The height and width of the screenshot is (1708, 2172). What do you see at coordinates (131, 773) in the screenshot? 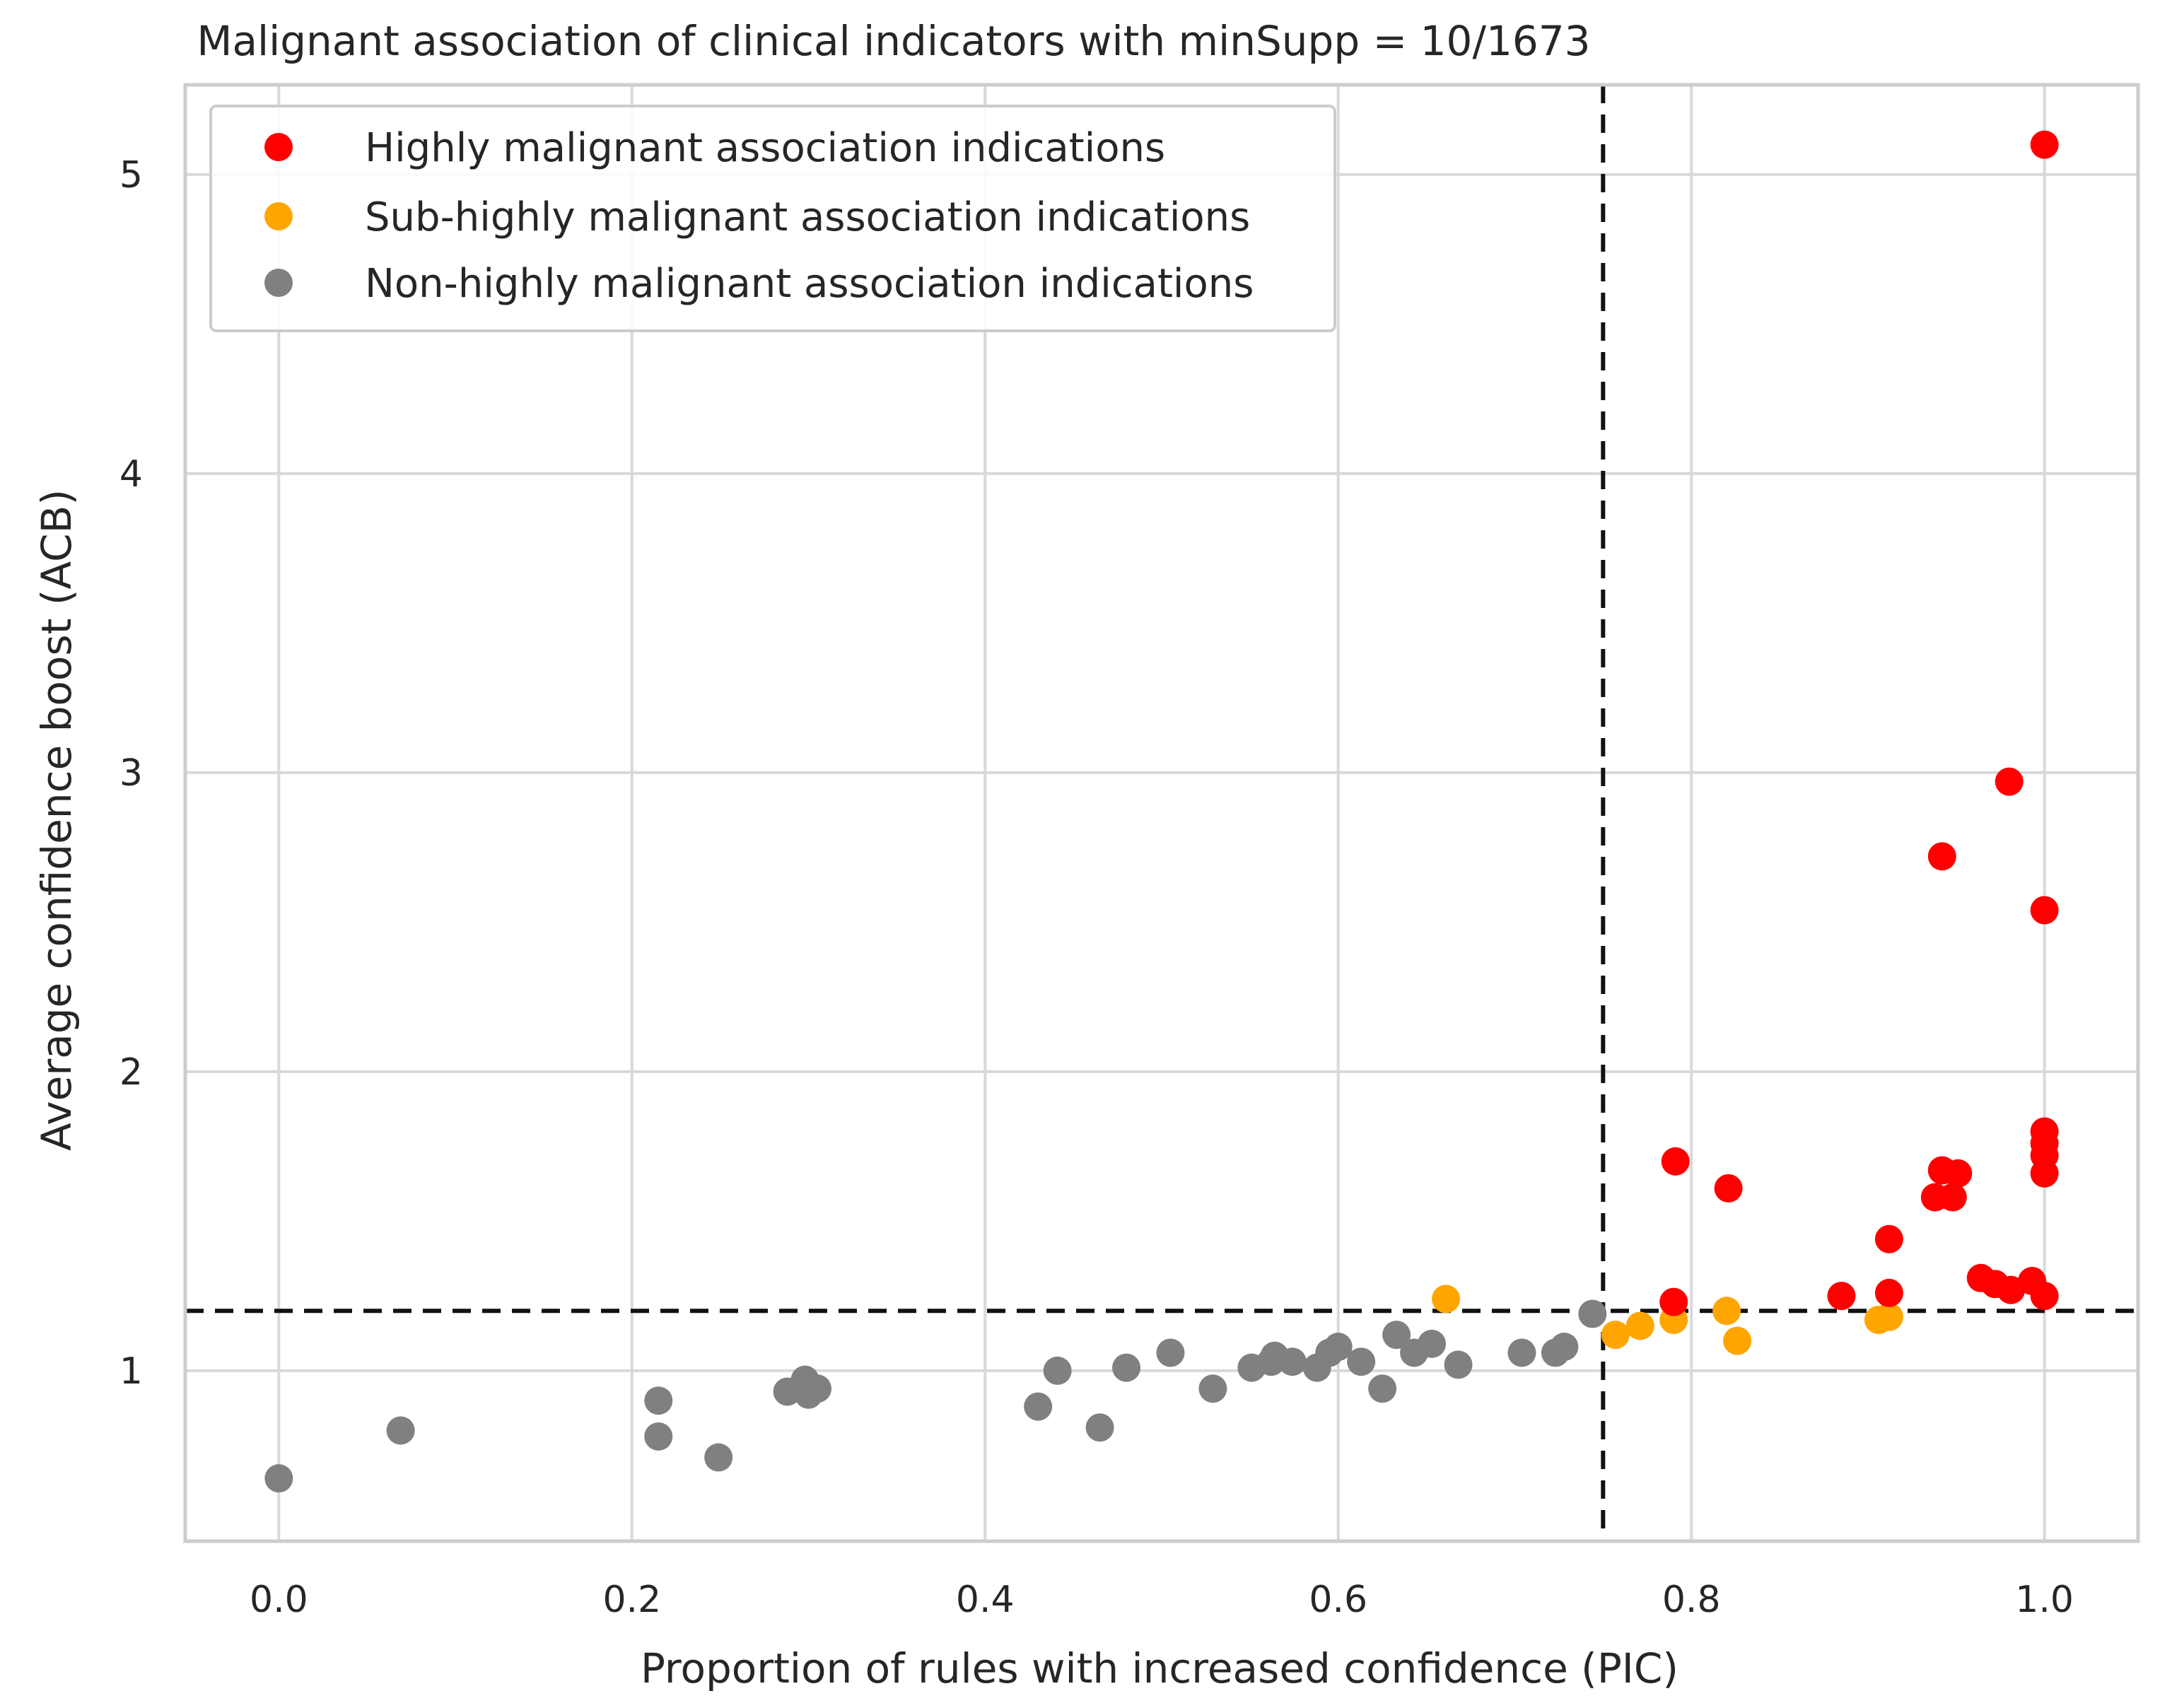
I see `y-tick-label: 3` at bounding box center [131, 773].